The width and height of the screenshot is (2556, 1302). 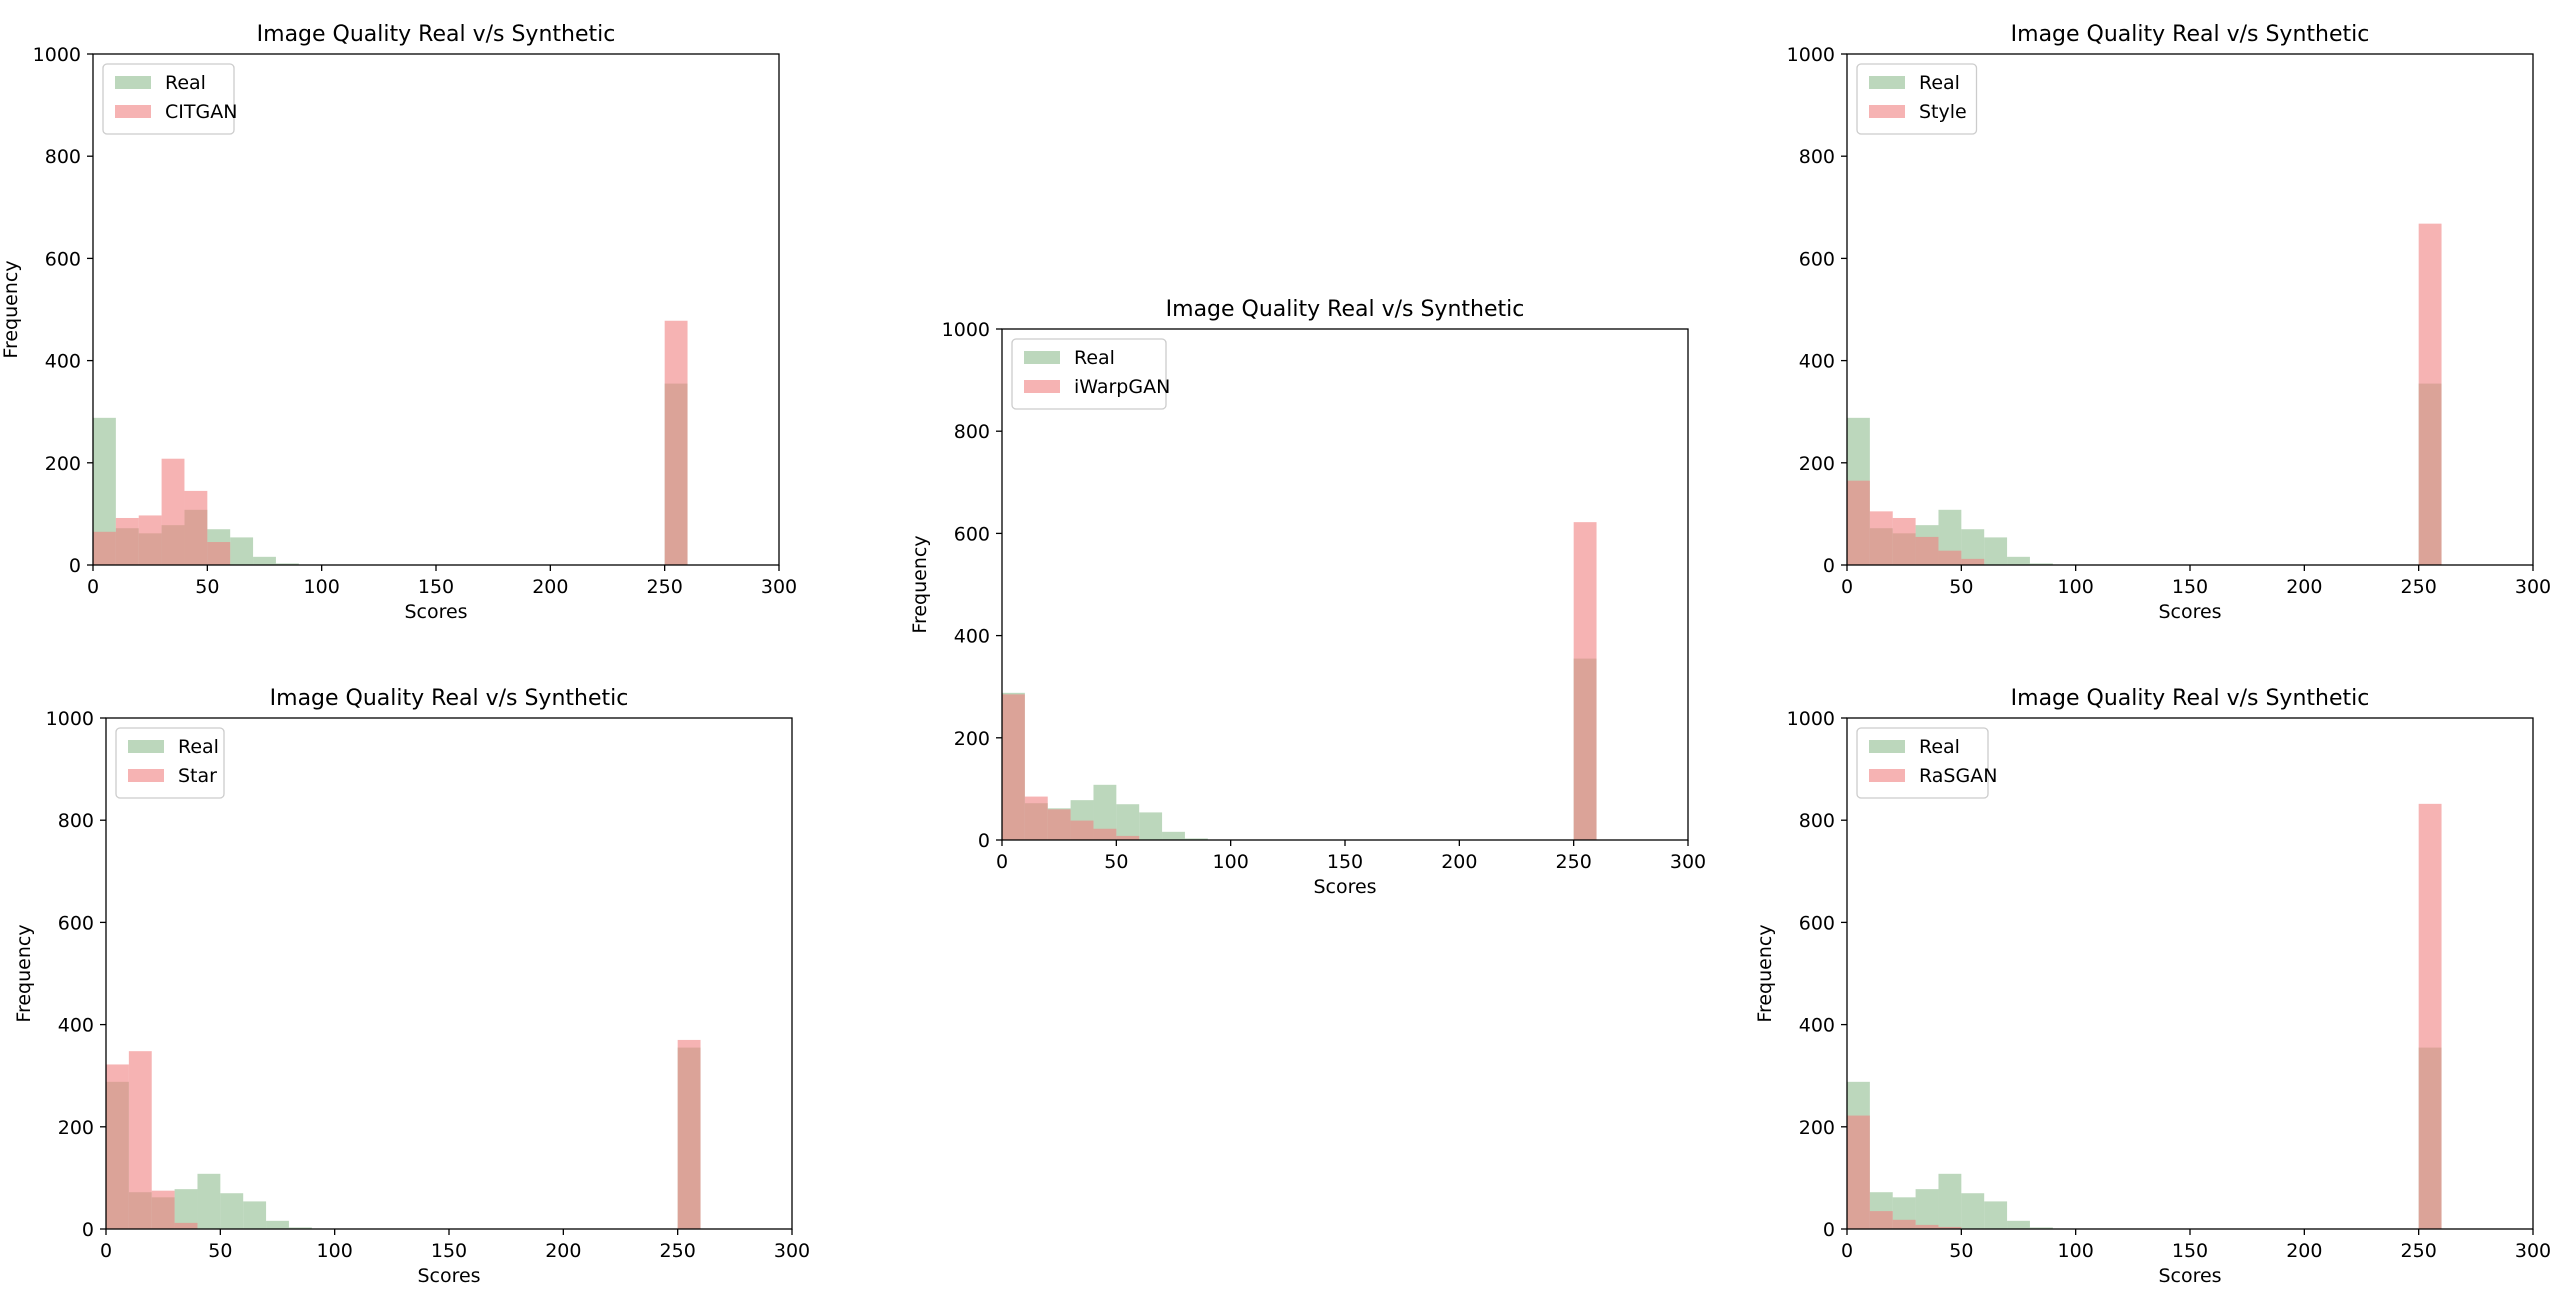 I want to click on legend-label: Style, so click(x=1943, y=112).